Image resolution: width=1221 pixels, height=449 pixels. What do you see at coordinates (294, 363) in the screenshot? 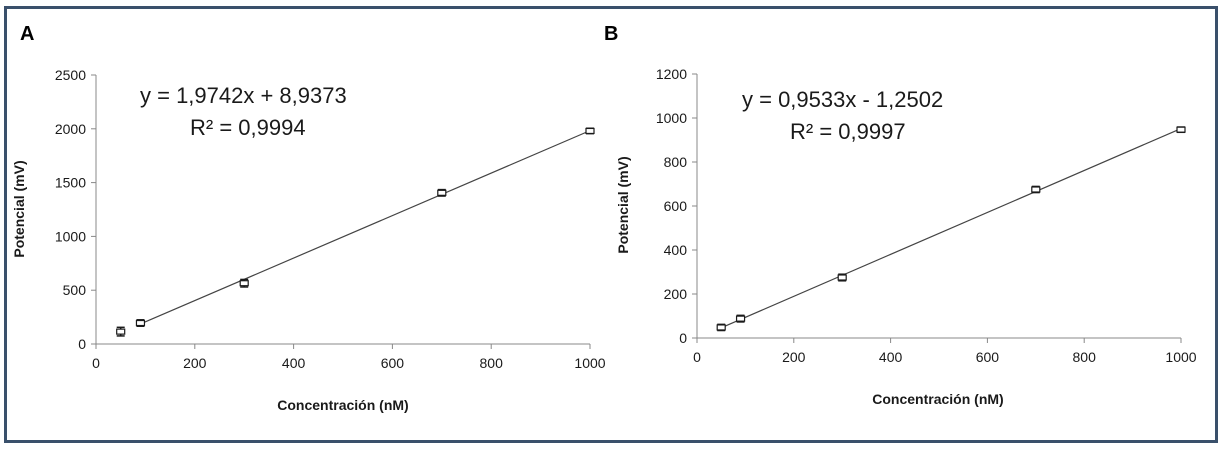
I see `x-tick-label-a: 400` at bounding box center [294, 363].